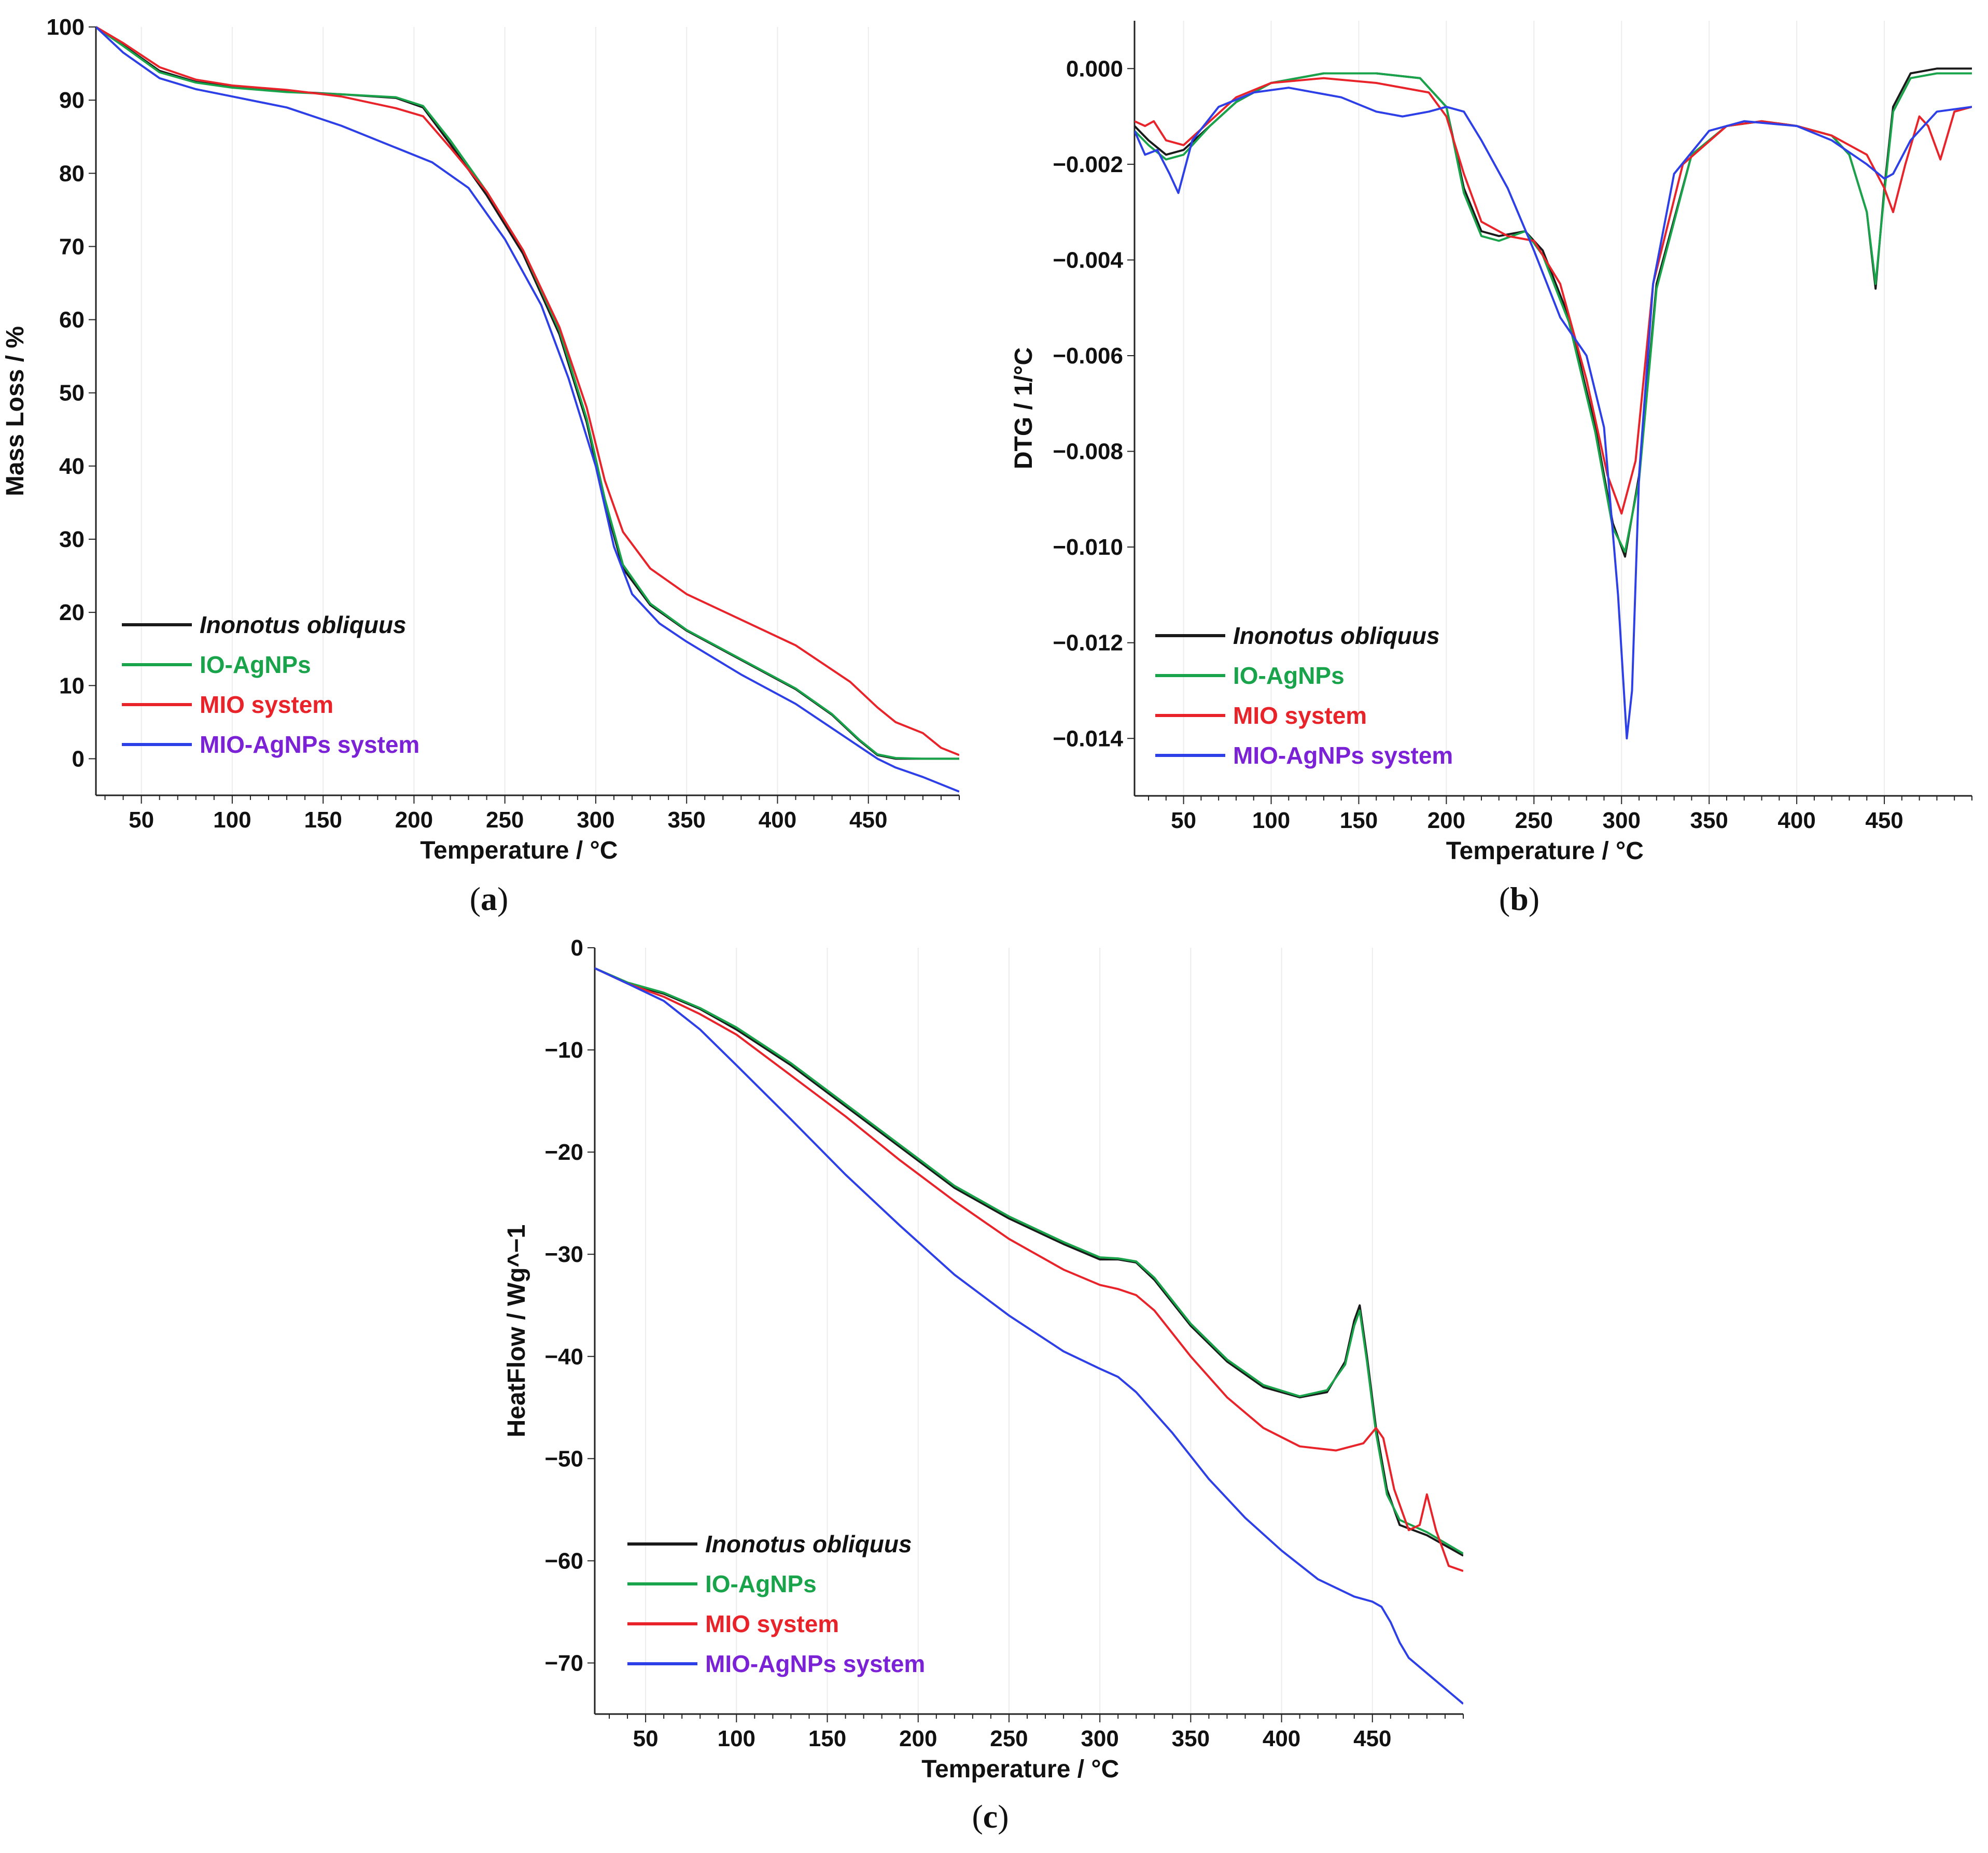 Image resolution: width=1988 pixels, height=1853 pixels. What do you see at coordinates (1088, 738) in the screenshot?
I see `y-tick-label: −0.014` at bounding box center [1088, 738].